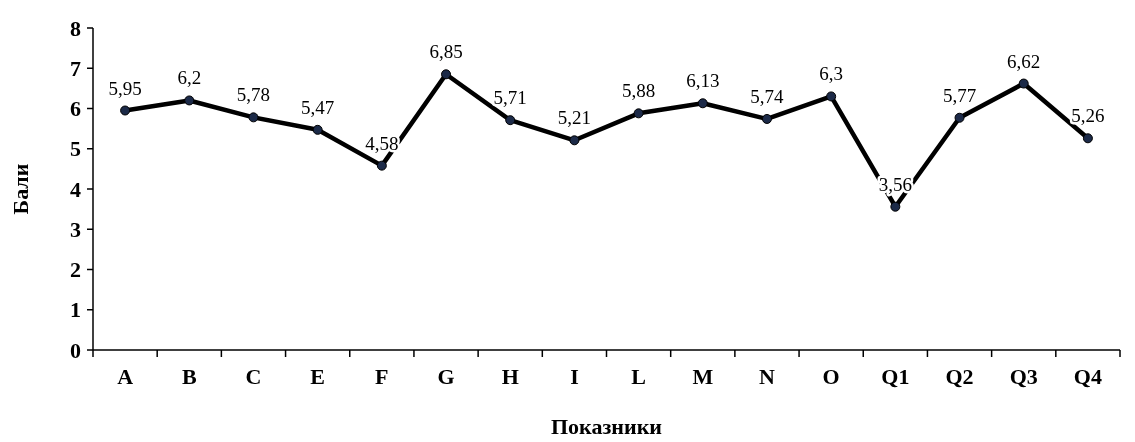  What do you see at coordinates (317, 376) in the screenshot?
I see `x-tick-label: E` at bounding box center [317, 376].